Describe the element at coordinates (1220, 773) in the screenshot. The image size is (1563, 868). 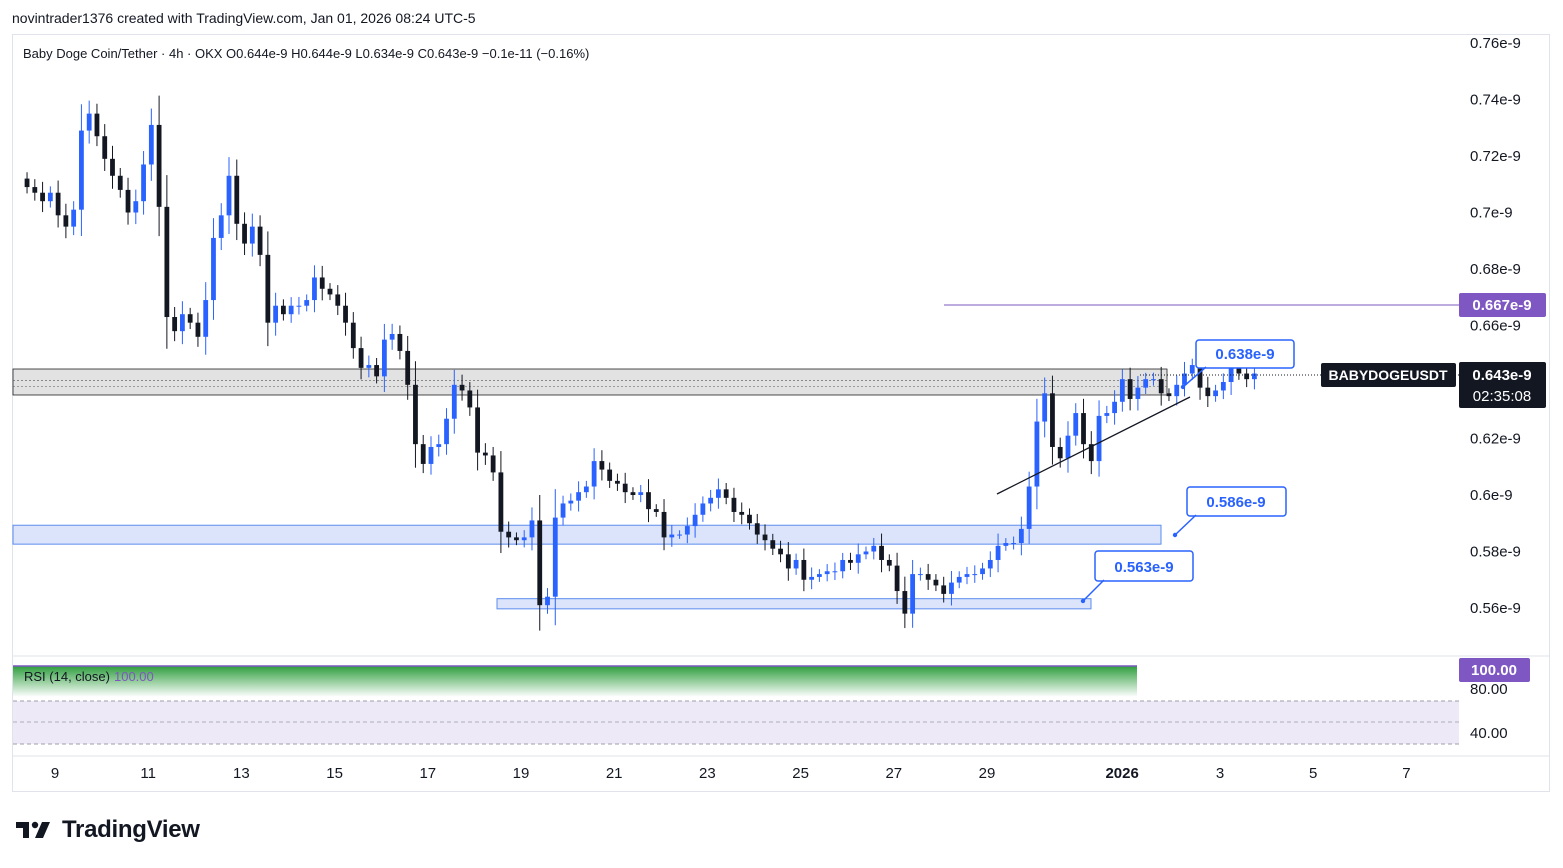
I see `time-tick-label: 3` at that location.